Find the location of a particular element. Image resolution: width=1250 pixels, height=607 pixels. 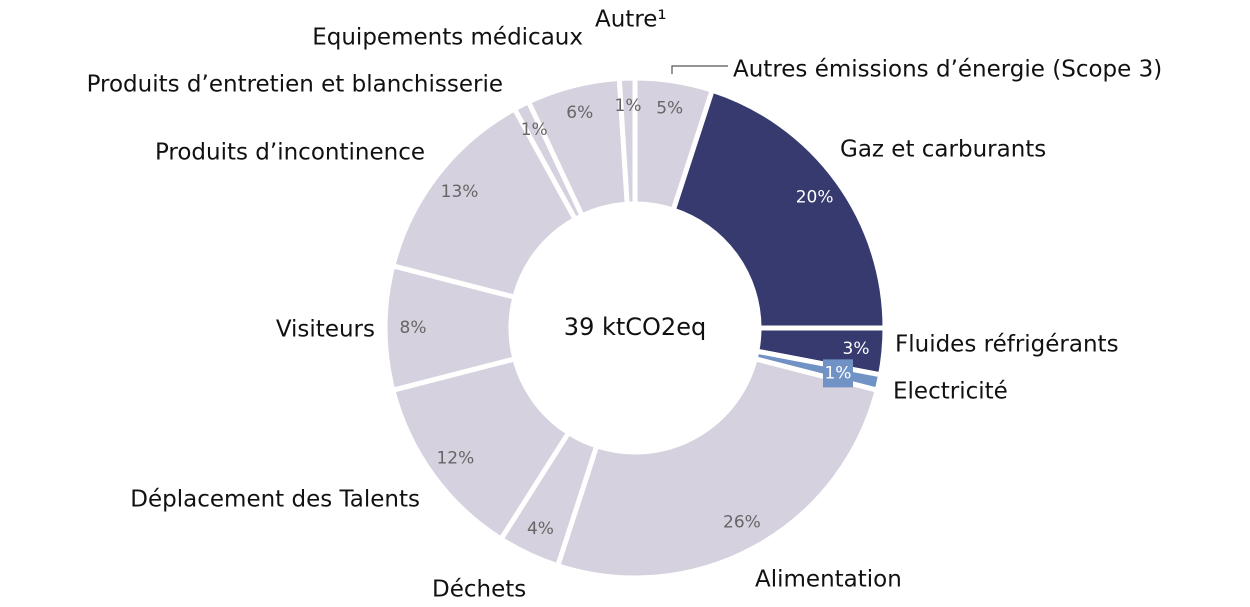

slice-name: Autre¹ is located at coordinates (631, 20).